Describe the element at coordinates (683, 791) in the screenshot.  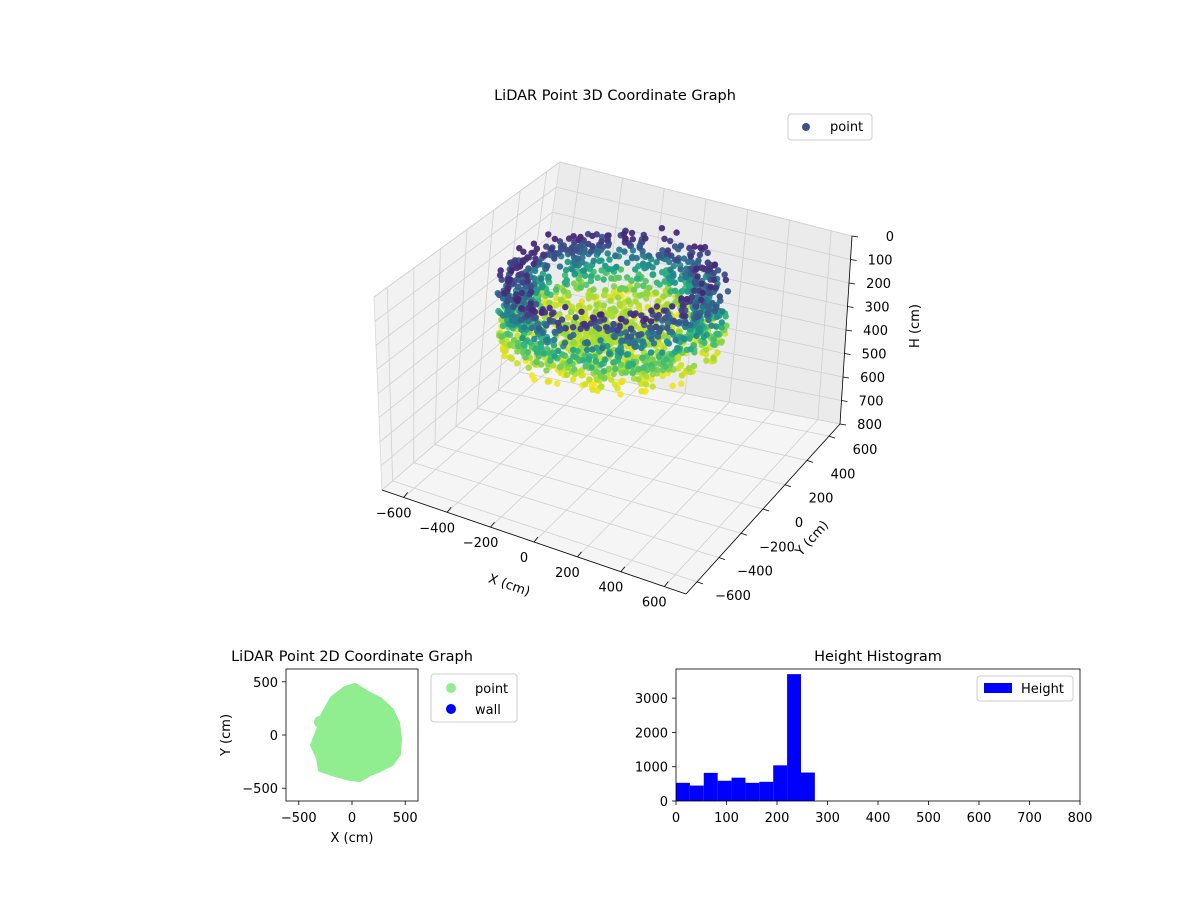
I see `histogram-bar` at that location.